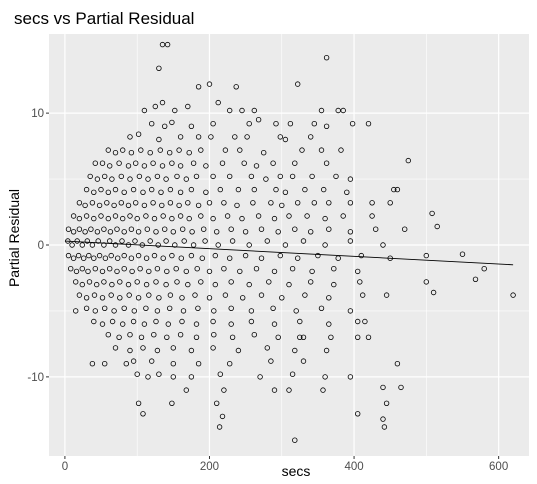  Describe the element at coordinates (104, 18) in the screenshot. I see `chart-title: secs vs Partial Residual` at that location.